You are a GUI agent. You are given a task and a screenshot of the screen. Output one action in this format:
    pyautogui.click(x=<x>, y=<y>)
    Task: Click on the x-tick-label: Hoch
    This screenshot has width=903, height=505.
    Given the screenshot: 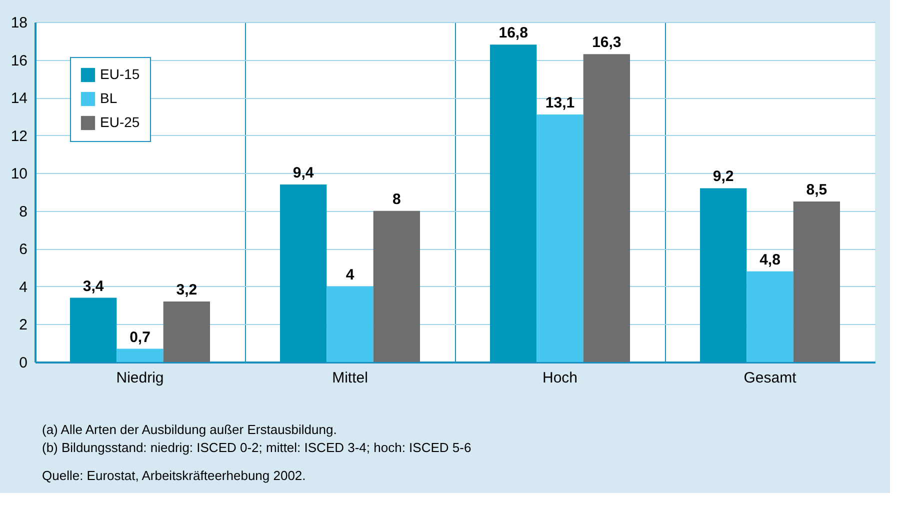 What is the action you would take?
    pyautogui.click(x=560, y=378)
    